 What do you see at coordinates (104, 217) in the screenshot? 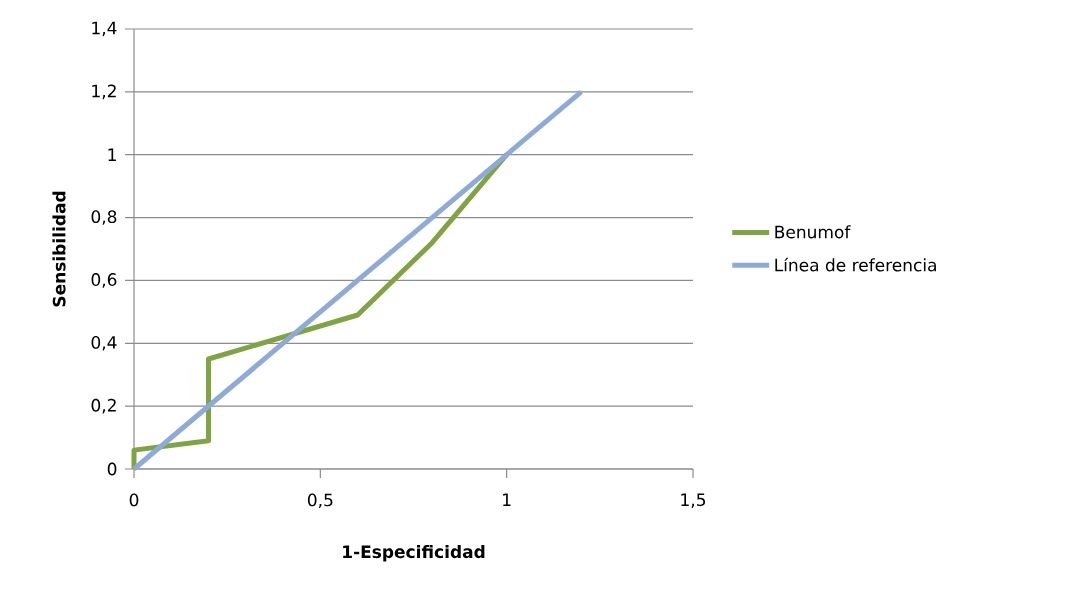
I see `y-tick-label: 0,8` at bounding box center [104, 217].